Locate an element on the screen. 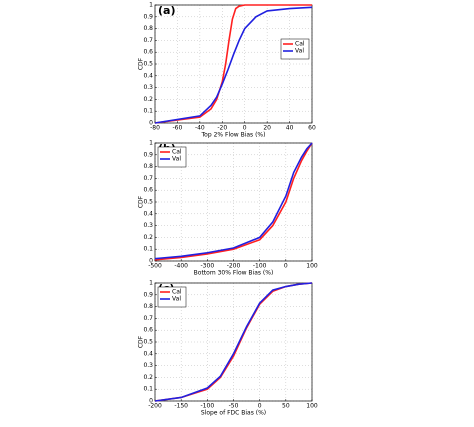 This screenshot has height=427, width=474. x-tick-label: -300 is located at coordinates (208, 266).